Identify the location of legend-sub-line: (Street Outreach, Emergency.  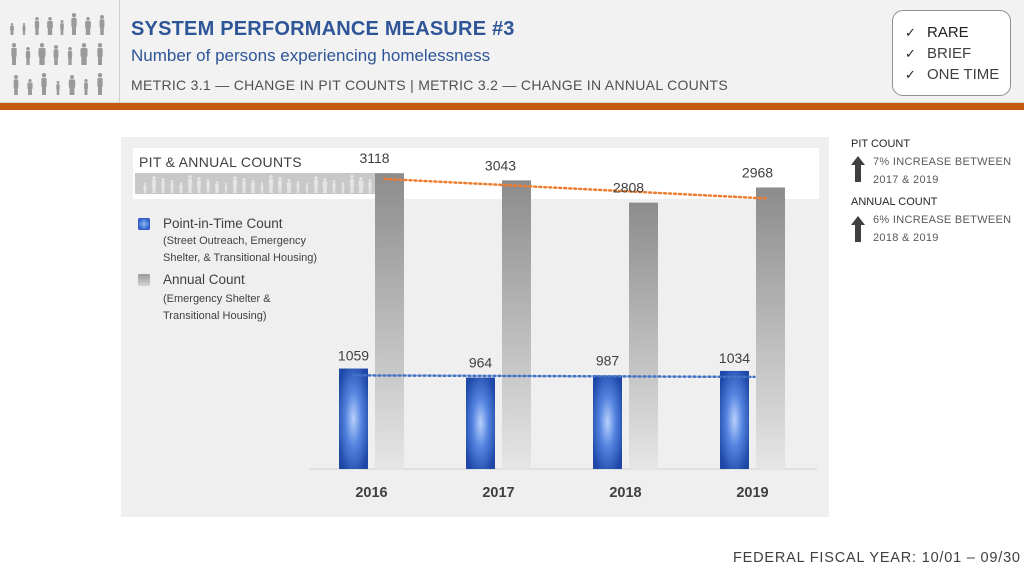
(235, 241).